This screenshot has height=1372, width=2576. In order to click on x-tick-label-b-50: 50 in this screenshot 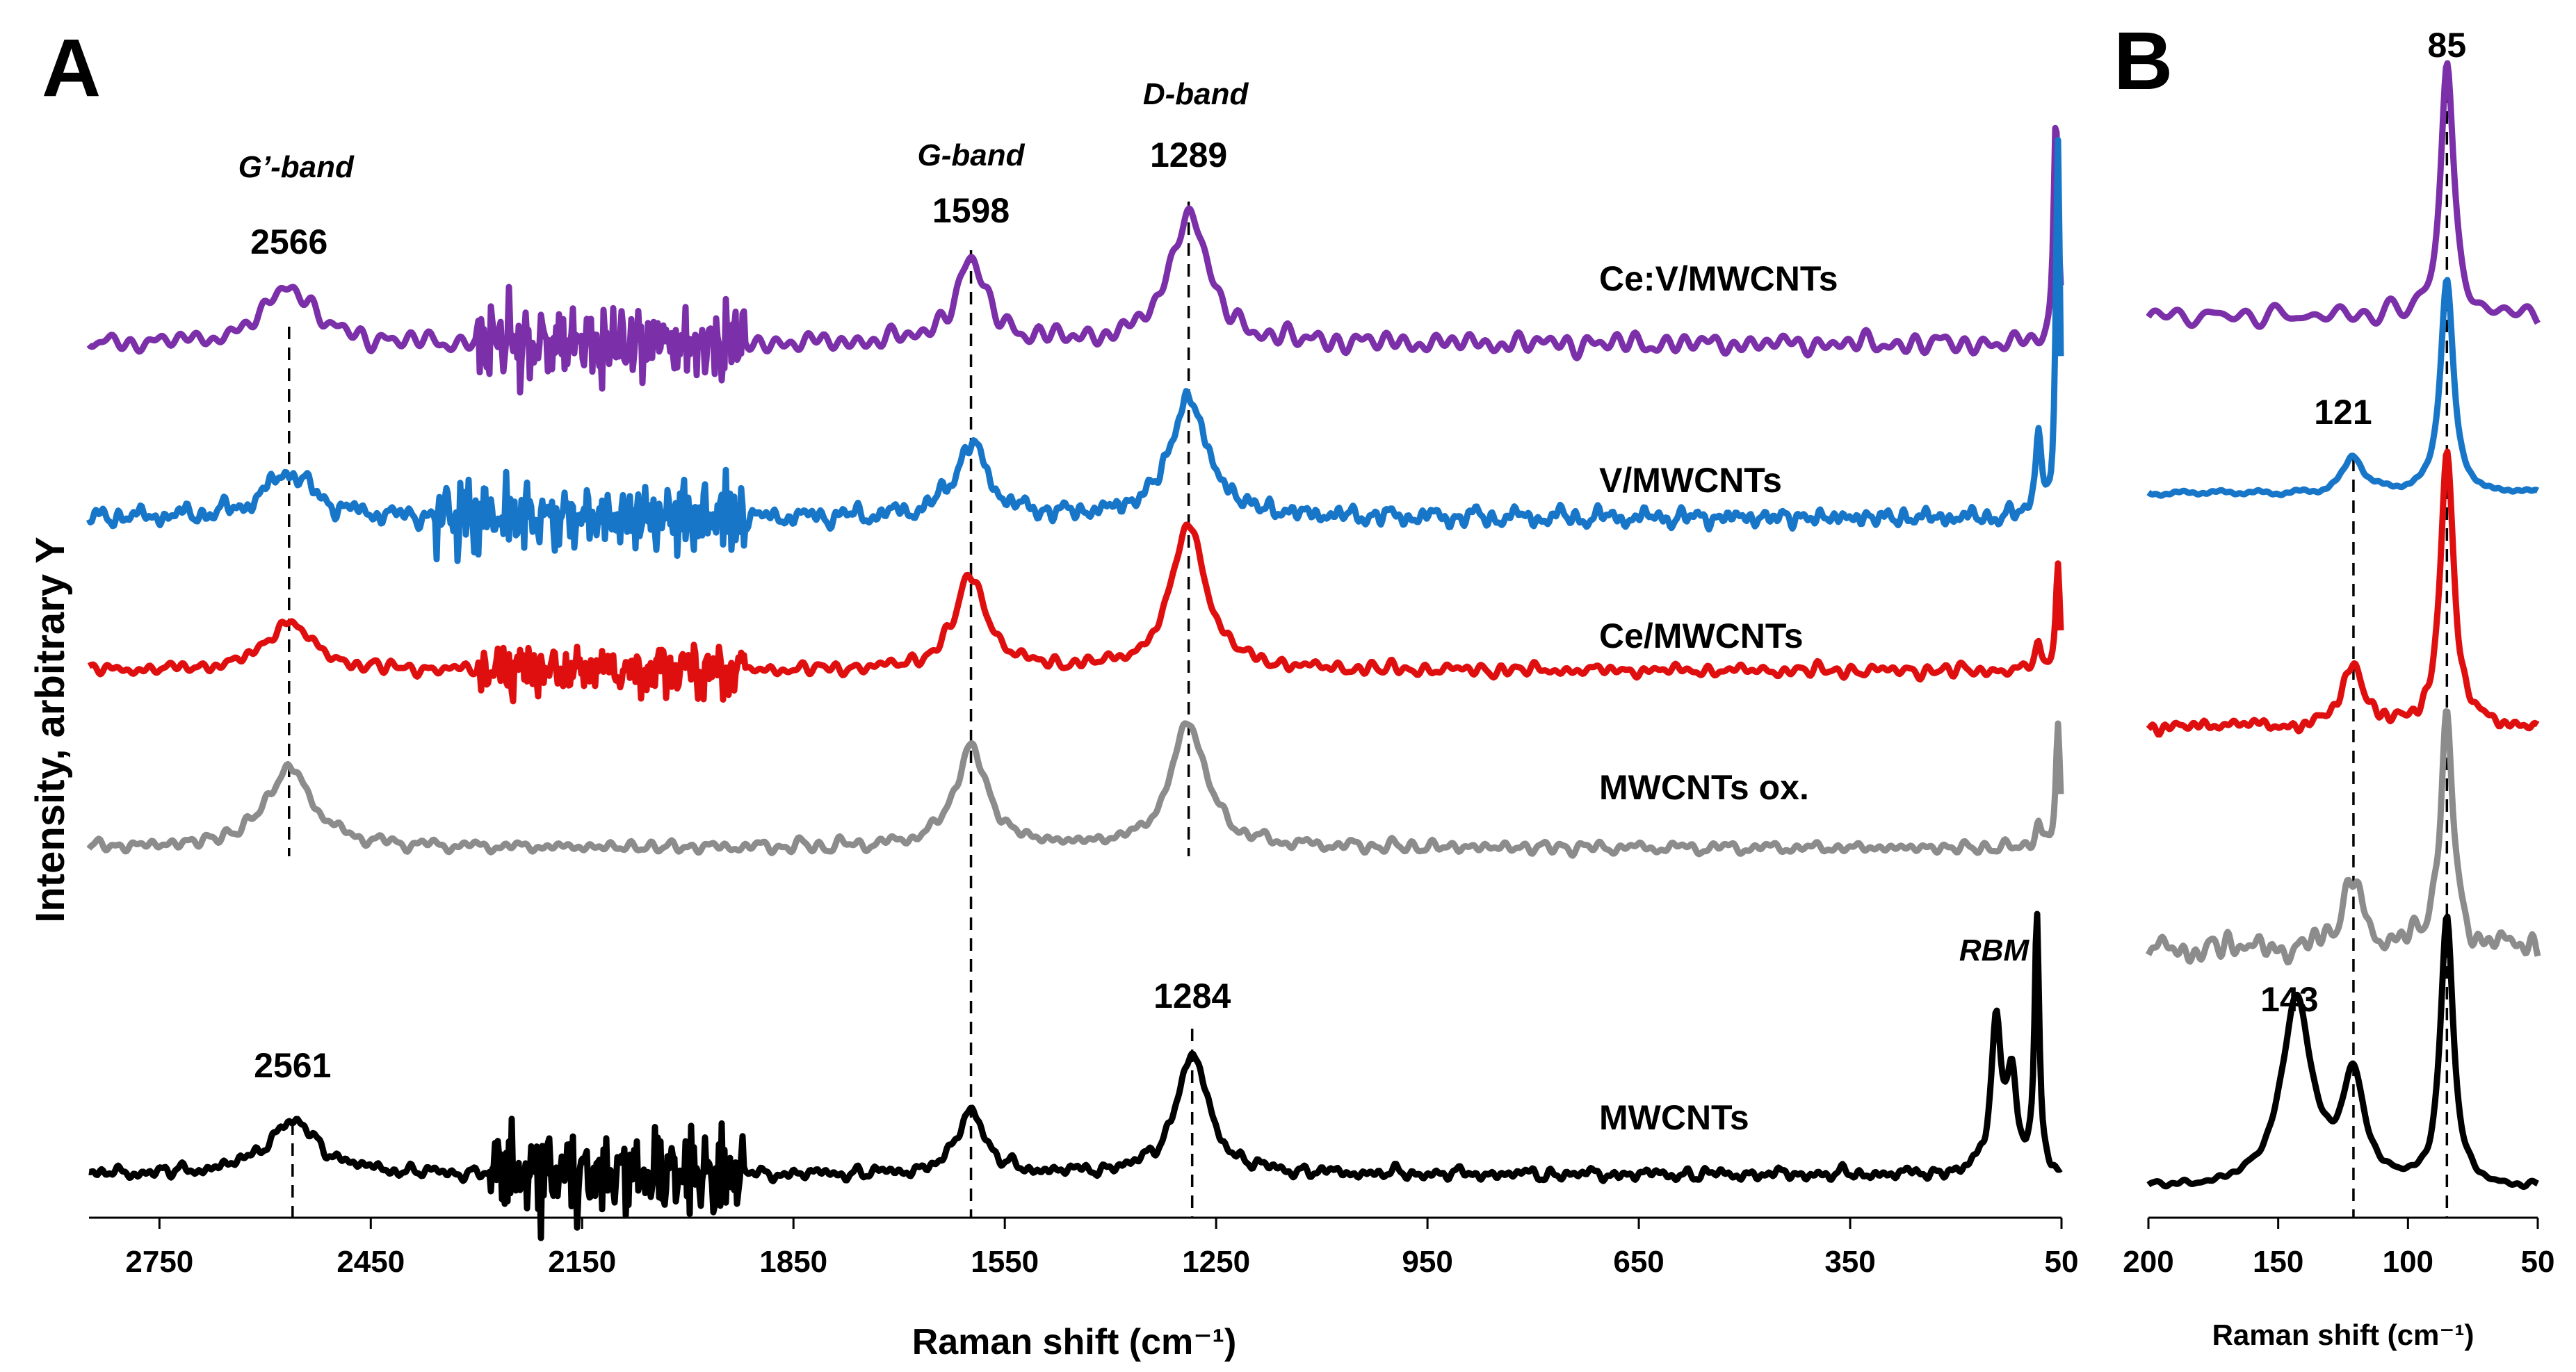, I will do `click(2538, 1262)`.